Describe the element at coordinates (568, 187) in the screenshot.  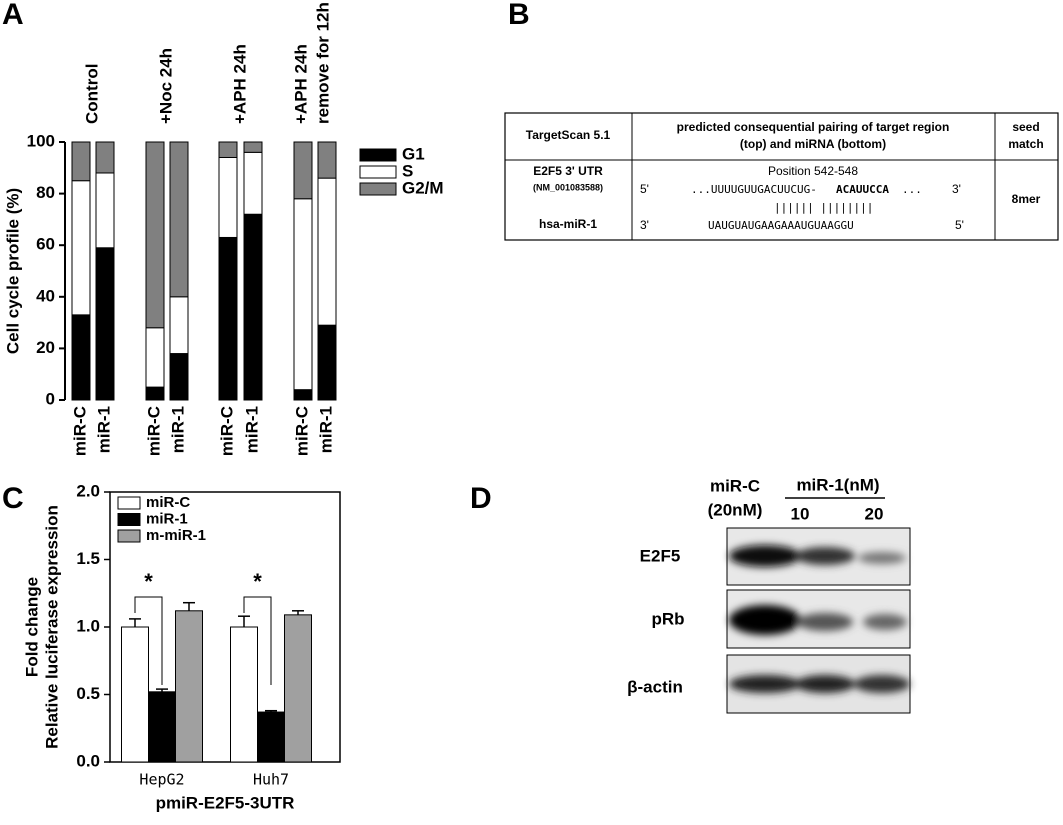
I see `accession: (NM_001083588)` at that location.